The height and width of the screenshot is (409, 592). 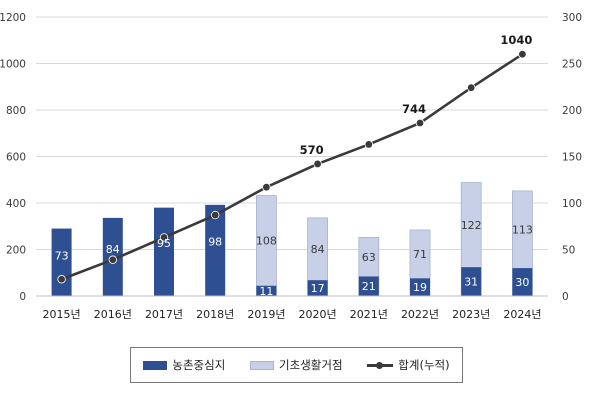 I want to click on right-tick-label: 50, so click(x=568, y=251).